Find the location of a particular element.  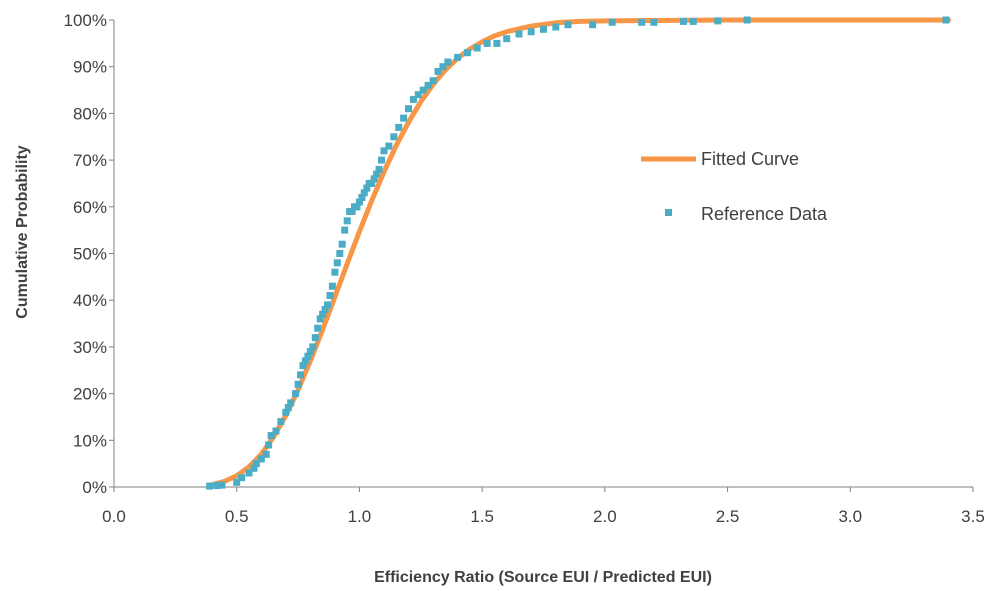

y-tick-label: 70% is located at coordinates (90, 160).